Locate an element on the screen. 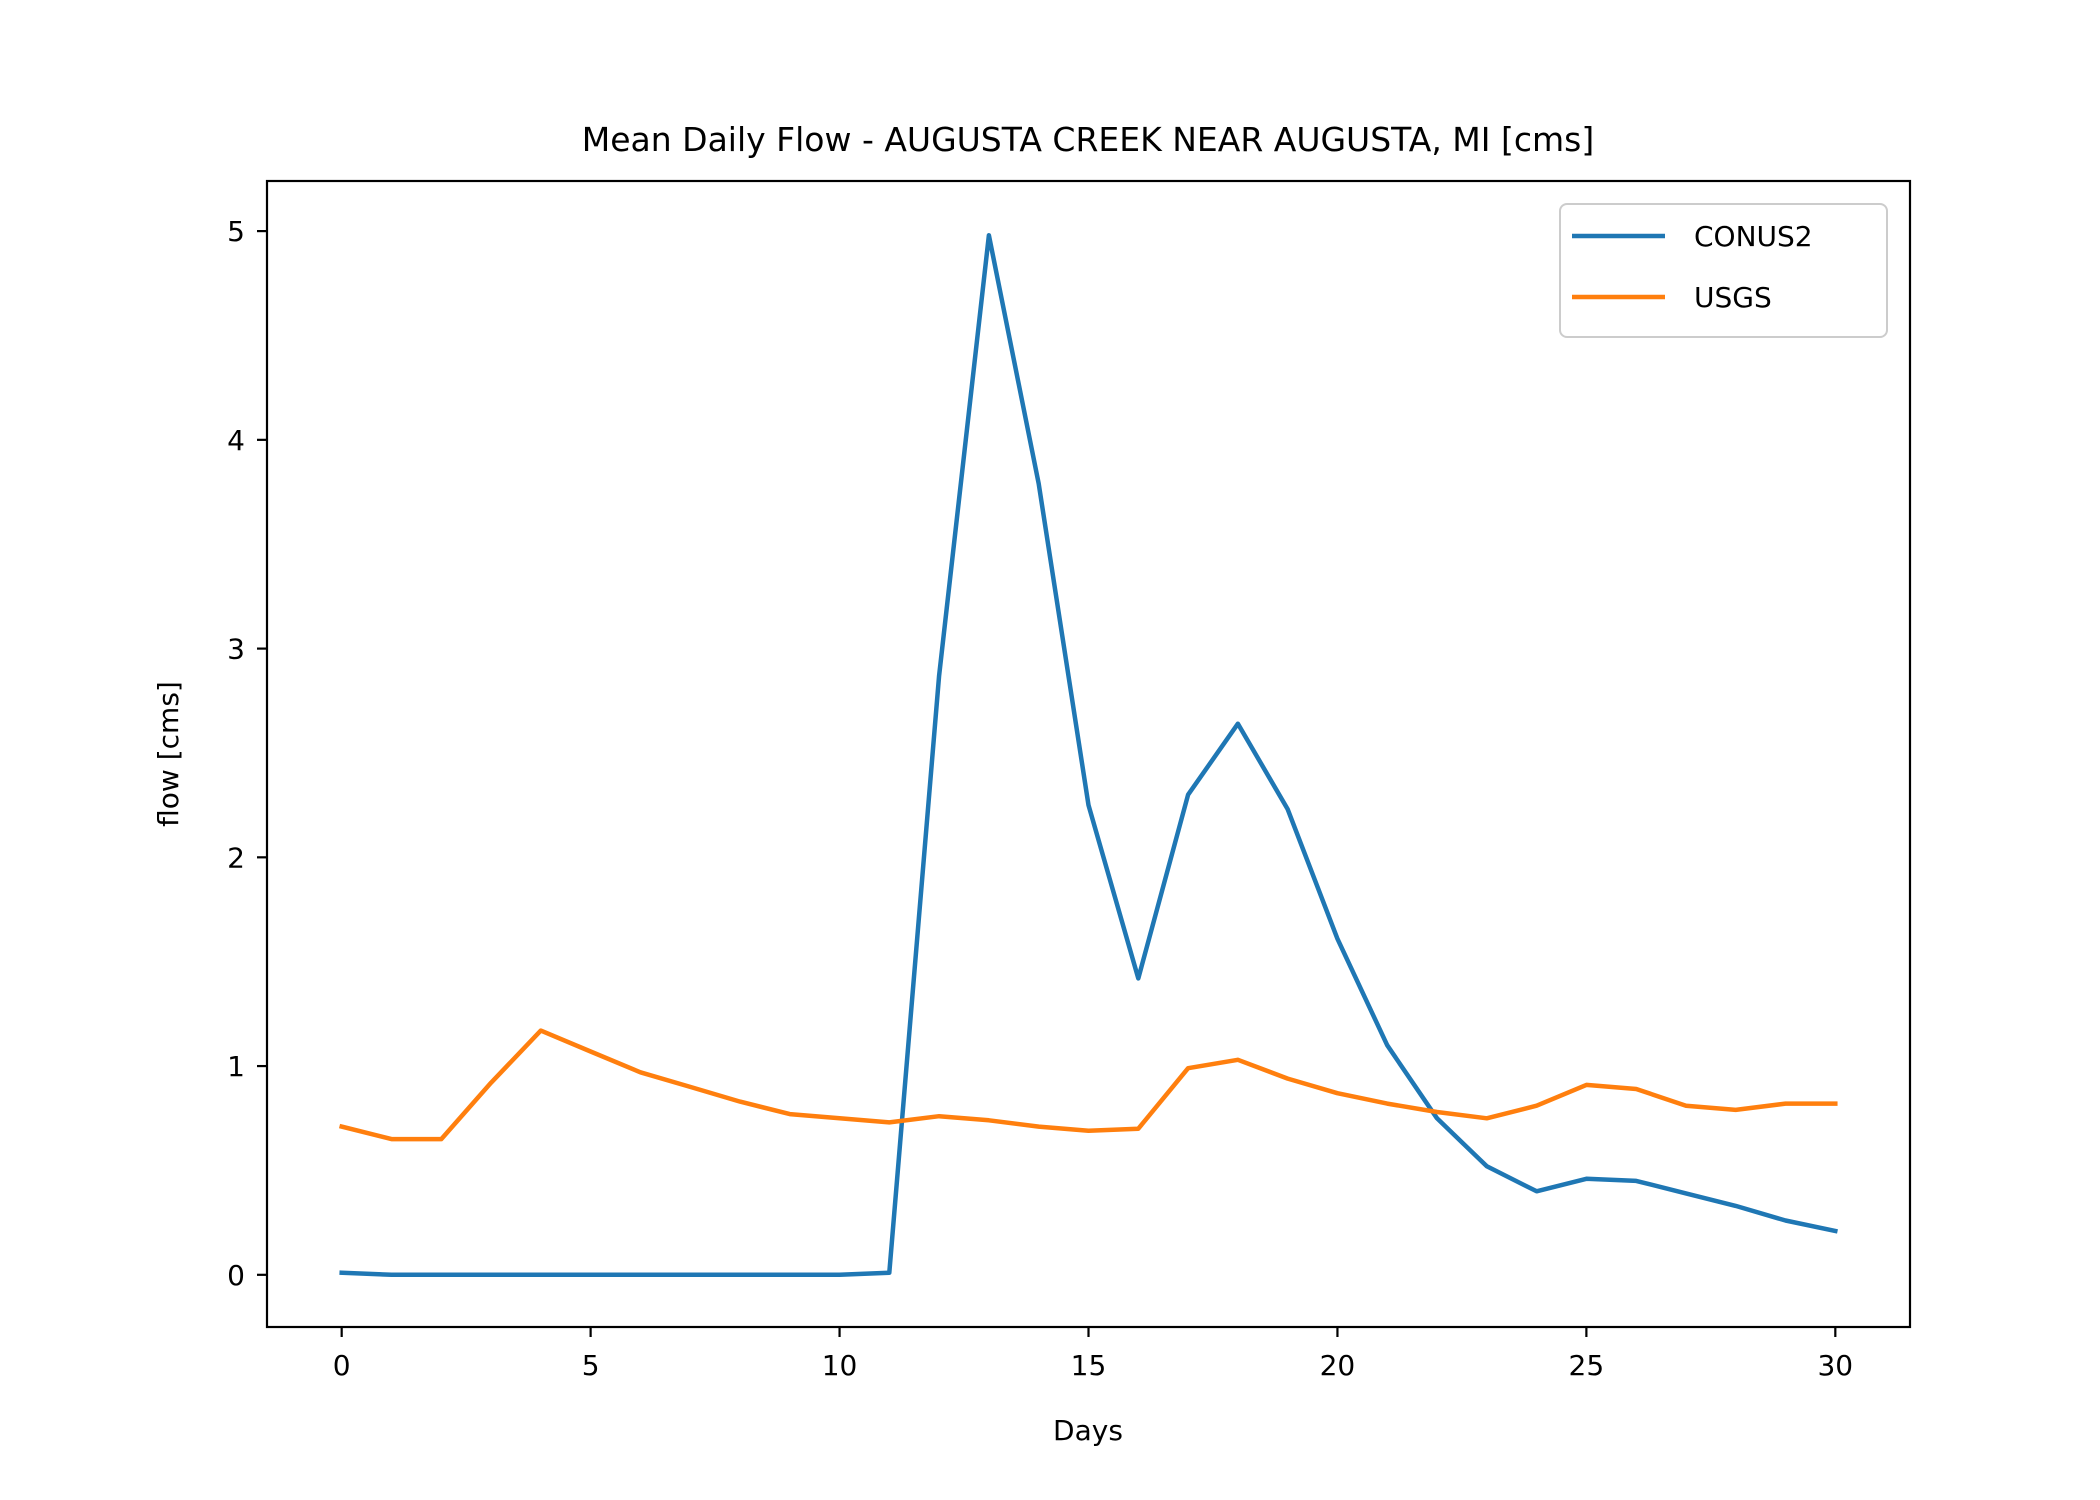  x-tick-label: 30 is located at coordinates (1835, 1365).